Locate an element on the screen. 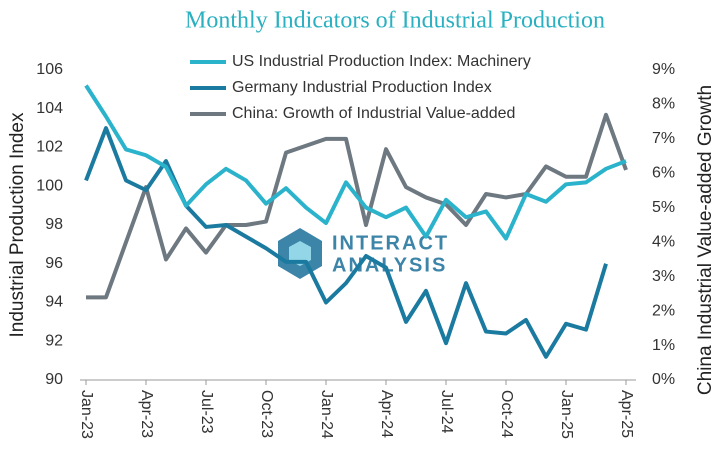  y2-axis-title: China Industrial Value-added Growth is located at coordinates (705, 240).